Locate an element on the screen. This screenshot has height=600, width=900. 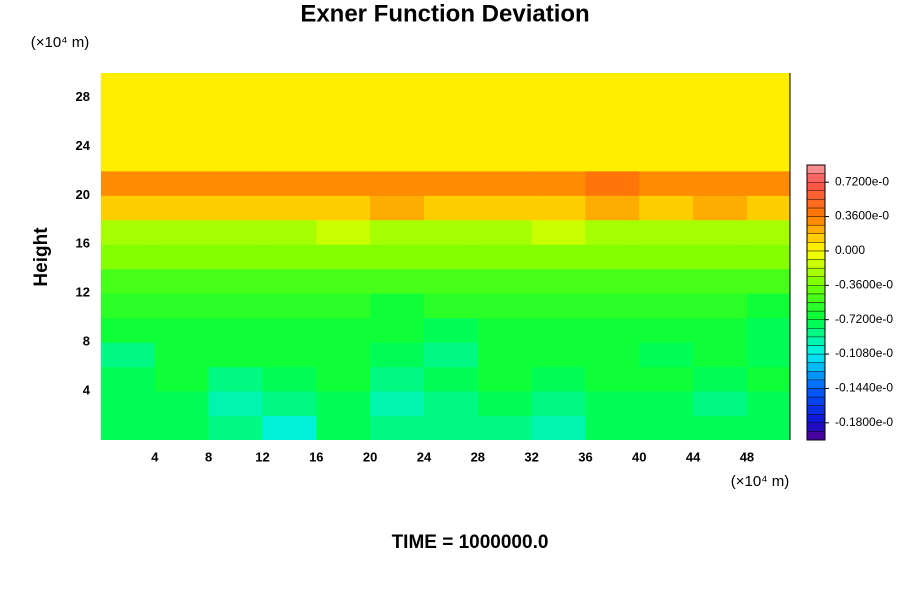
x-tick-label: 40 is located at coordinates (639, 456).